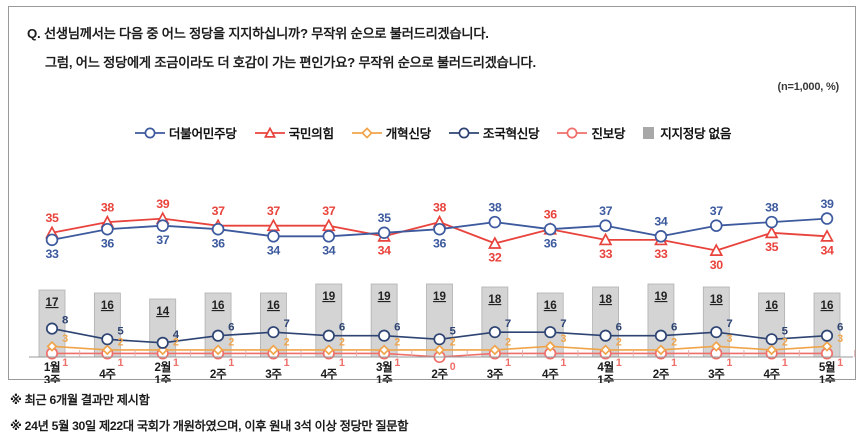 This screenshot has height=447, width=866. What do you see at coordinates (439, 207) in the screenshot?
I see `value-label: 38` at bounding box center [439, 207].